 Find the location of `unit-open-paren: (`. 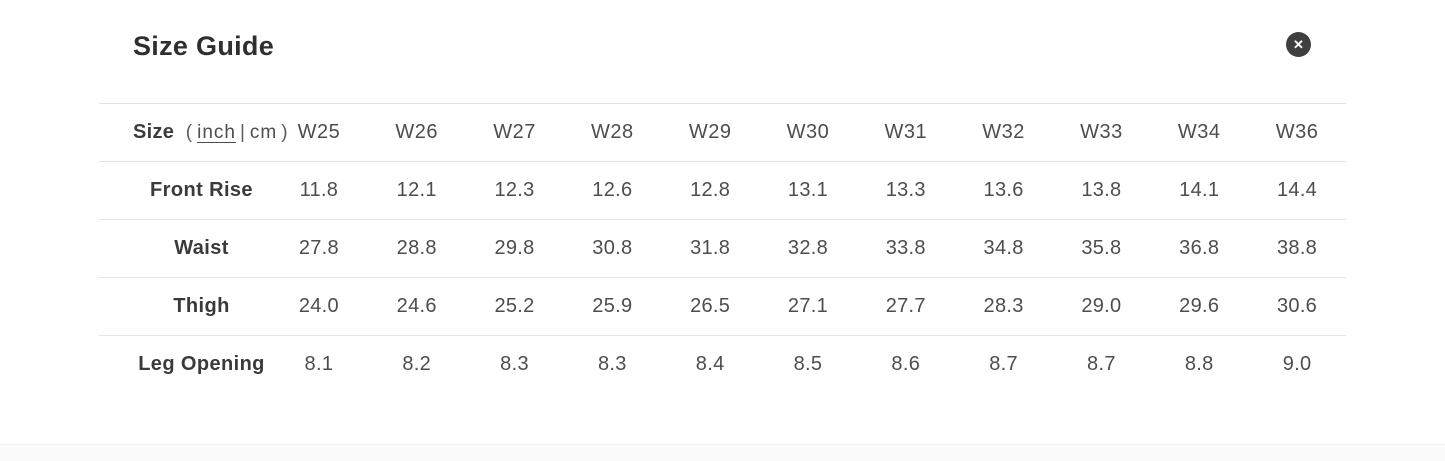

unit-open-paren: ( is located at coordinates (189, 132).